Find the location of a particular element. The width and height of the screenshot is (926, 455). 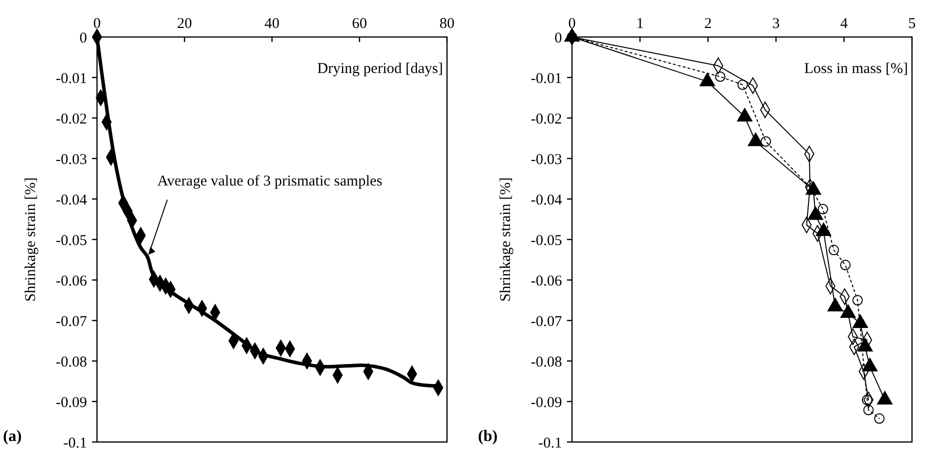

text: (b) is located at coordinates (488, 436).